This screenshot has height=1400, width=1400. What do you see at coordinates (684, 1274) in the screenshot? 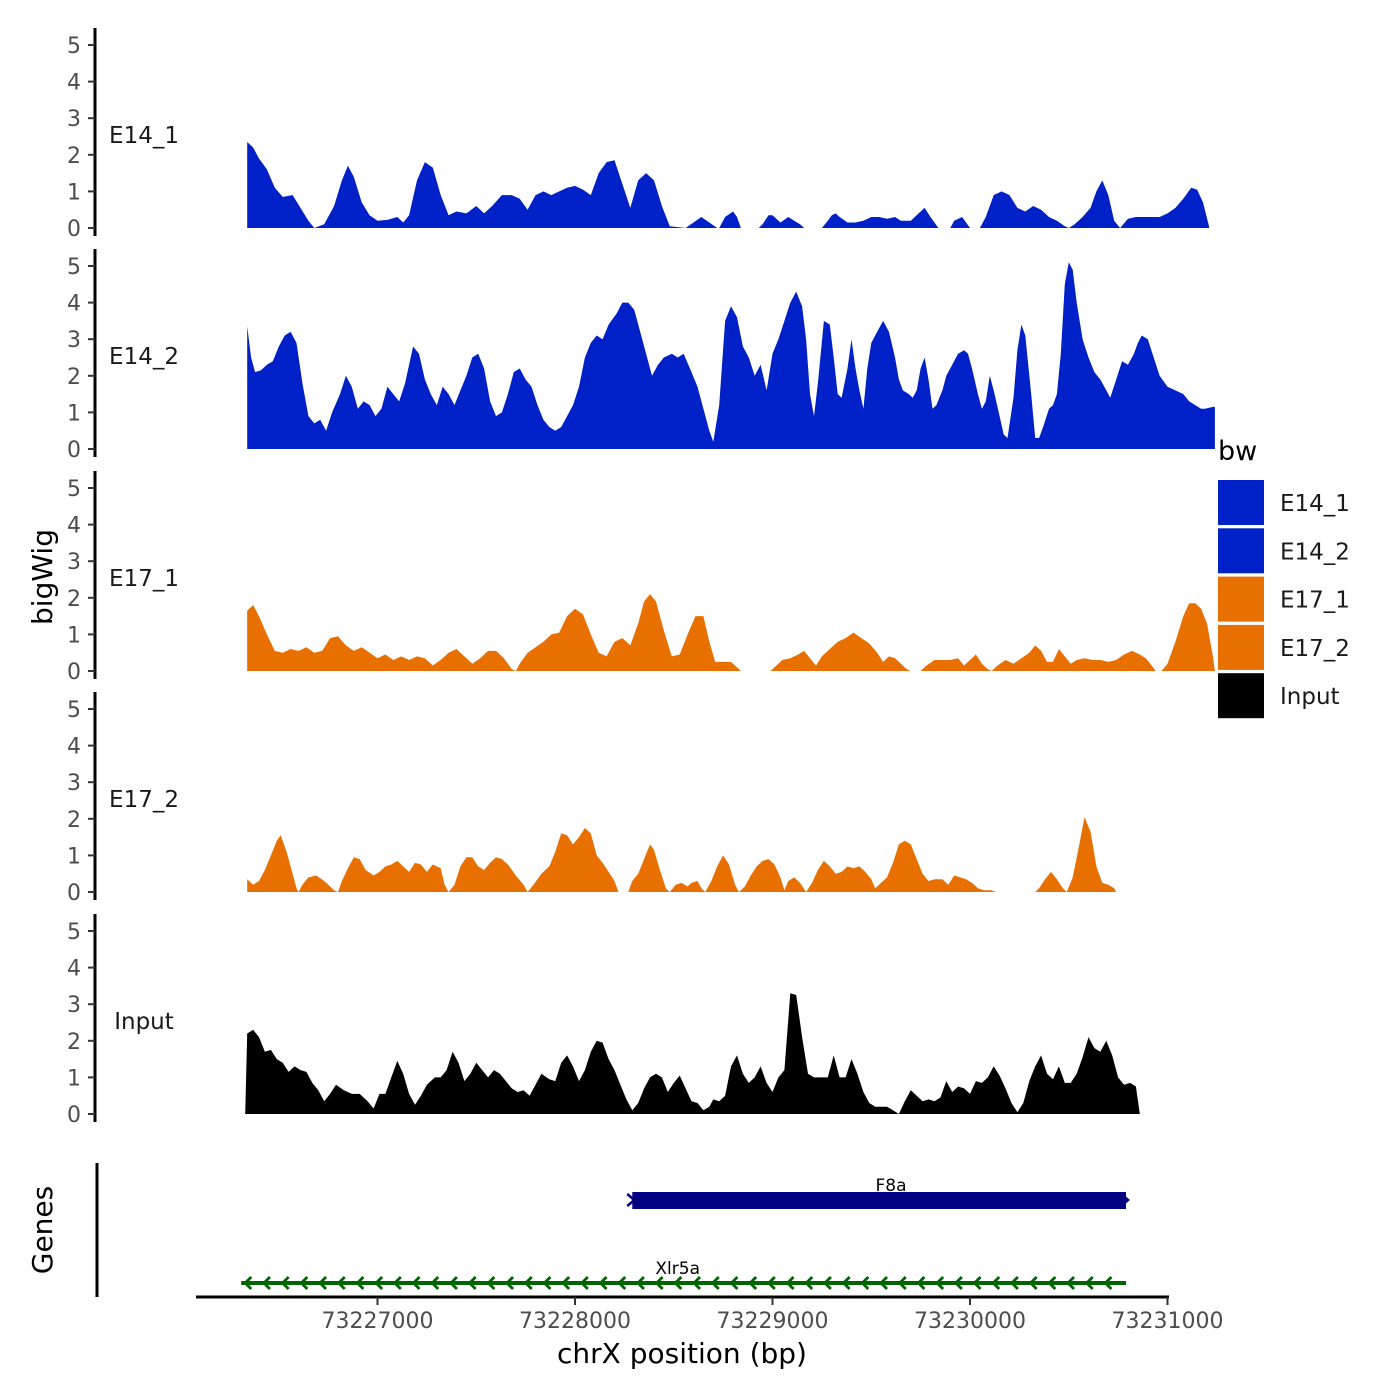
I see `gene-xlr5a: Xlr5a` at bounding box center [684, 1274].